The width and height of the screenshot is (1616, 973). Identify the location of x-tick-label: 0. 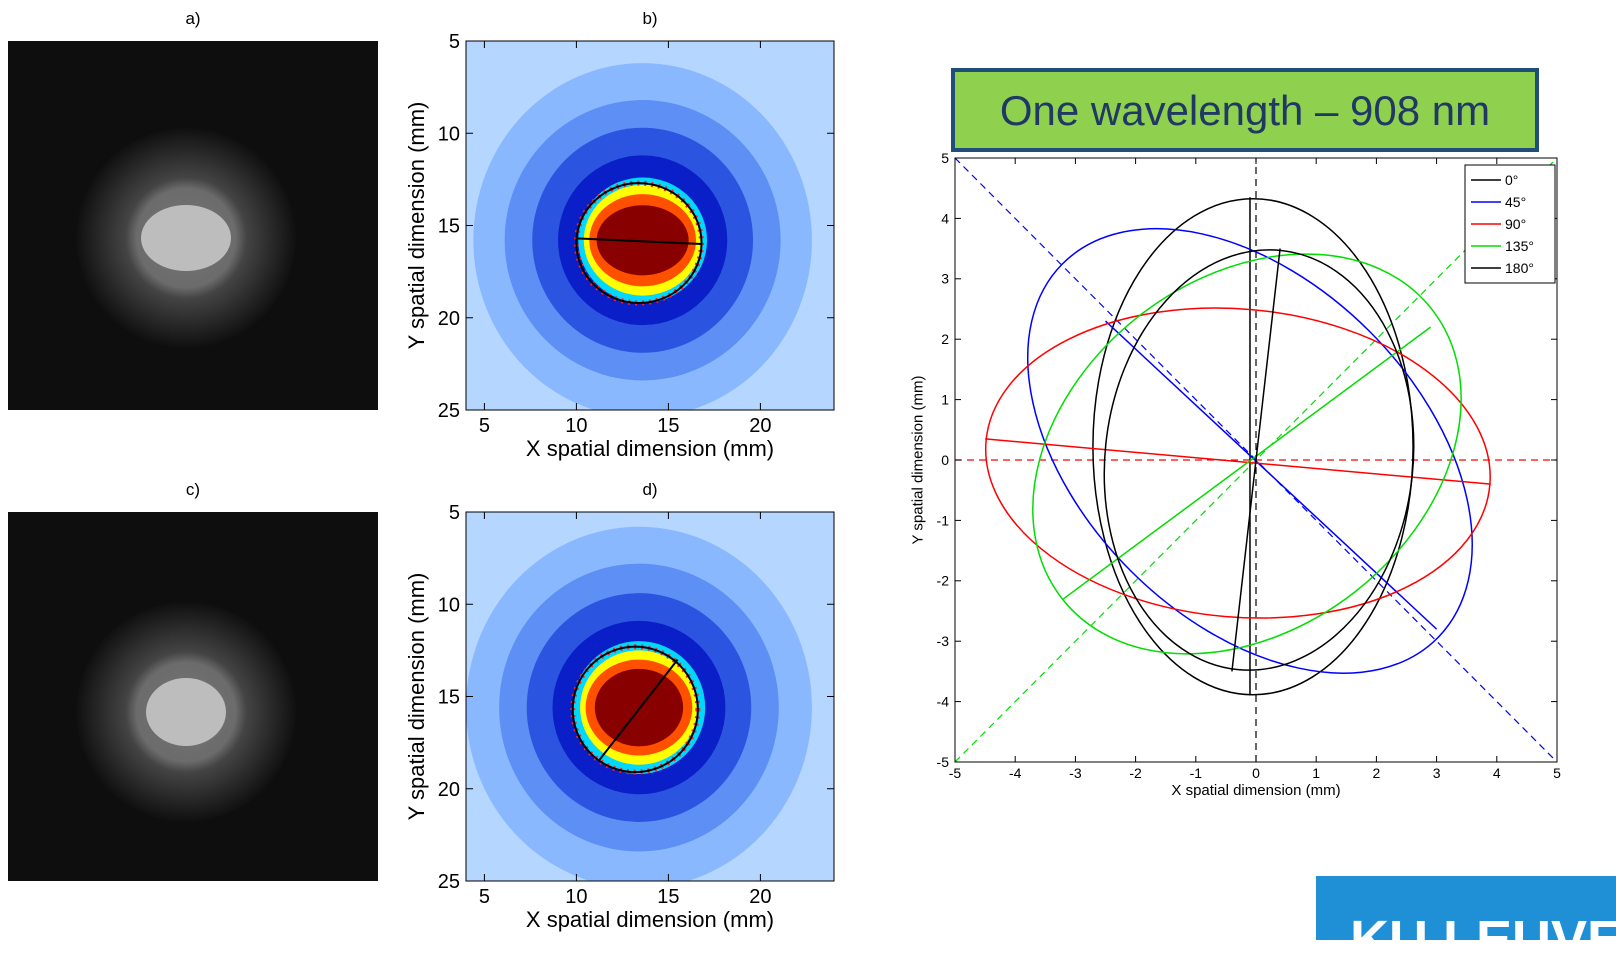
(1256, 773).